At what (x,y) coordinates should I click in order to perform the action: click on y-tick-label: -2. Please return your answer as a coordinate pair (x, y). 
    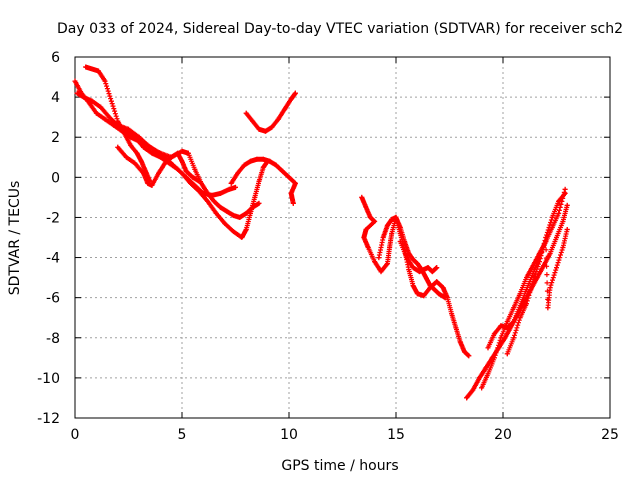
    Looking at the image, I should click on (53, 218).